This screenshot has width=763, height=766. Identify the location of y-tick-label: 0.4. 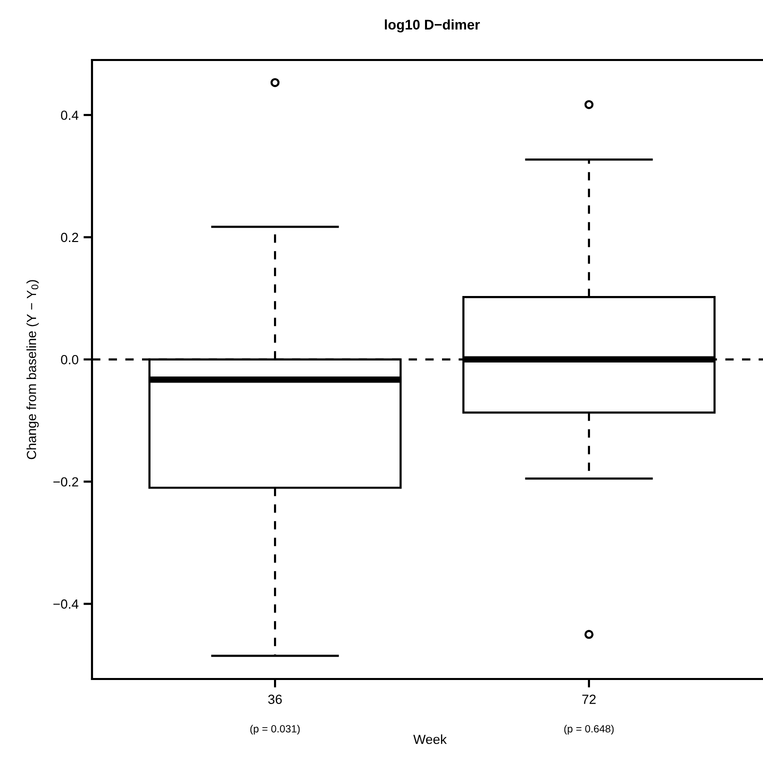
(69, 115).